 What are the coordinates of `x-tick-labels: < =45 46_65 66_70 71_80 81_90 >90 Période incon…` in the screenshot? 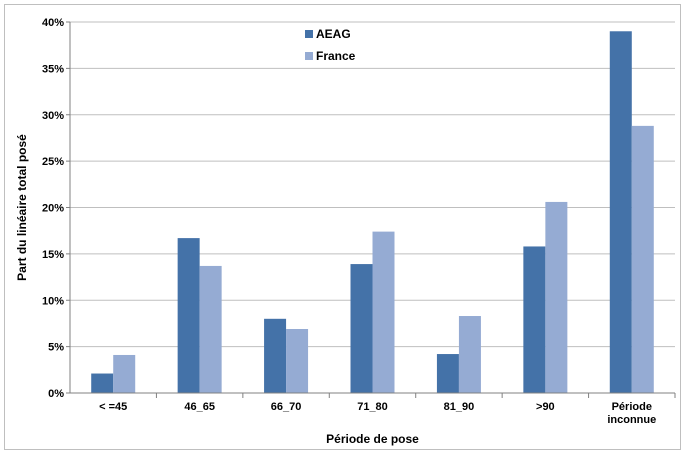 It's located at (377, 413).